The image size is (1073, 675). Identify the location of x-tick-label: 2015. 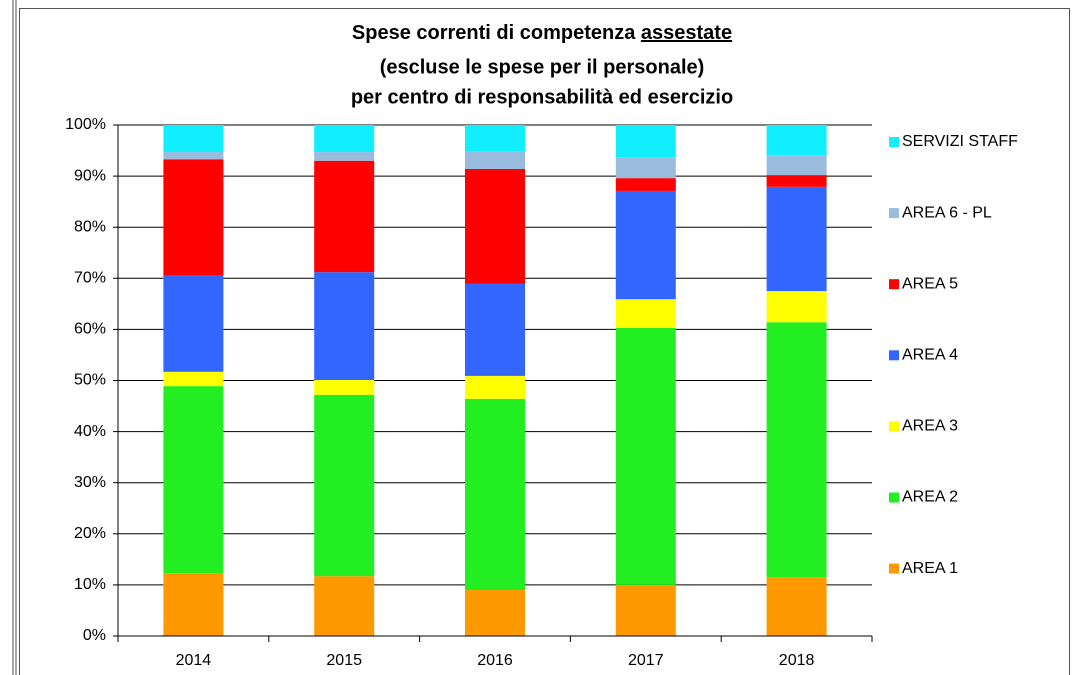
(344, 660).